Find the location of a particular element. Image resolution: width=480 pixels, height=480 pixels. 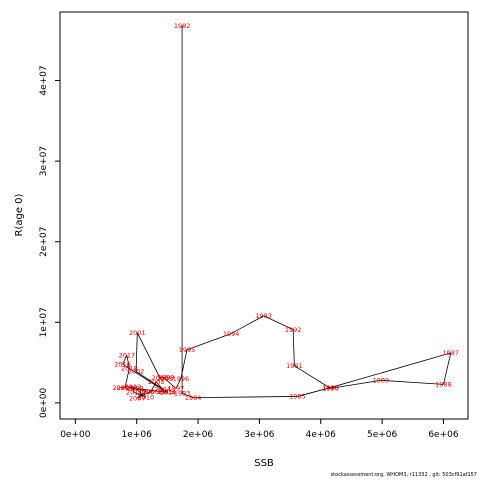

x-tick-label: 5e+06 is located at coordinates (382, 435).